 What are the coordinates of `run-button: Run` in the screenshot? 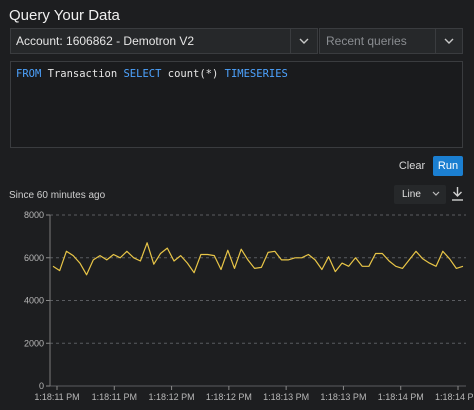 It's located at (448, 166).